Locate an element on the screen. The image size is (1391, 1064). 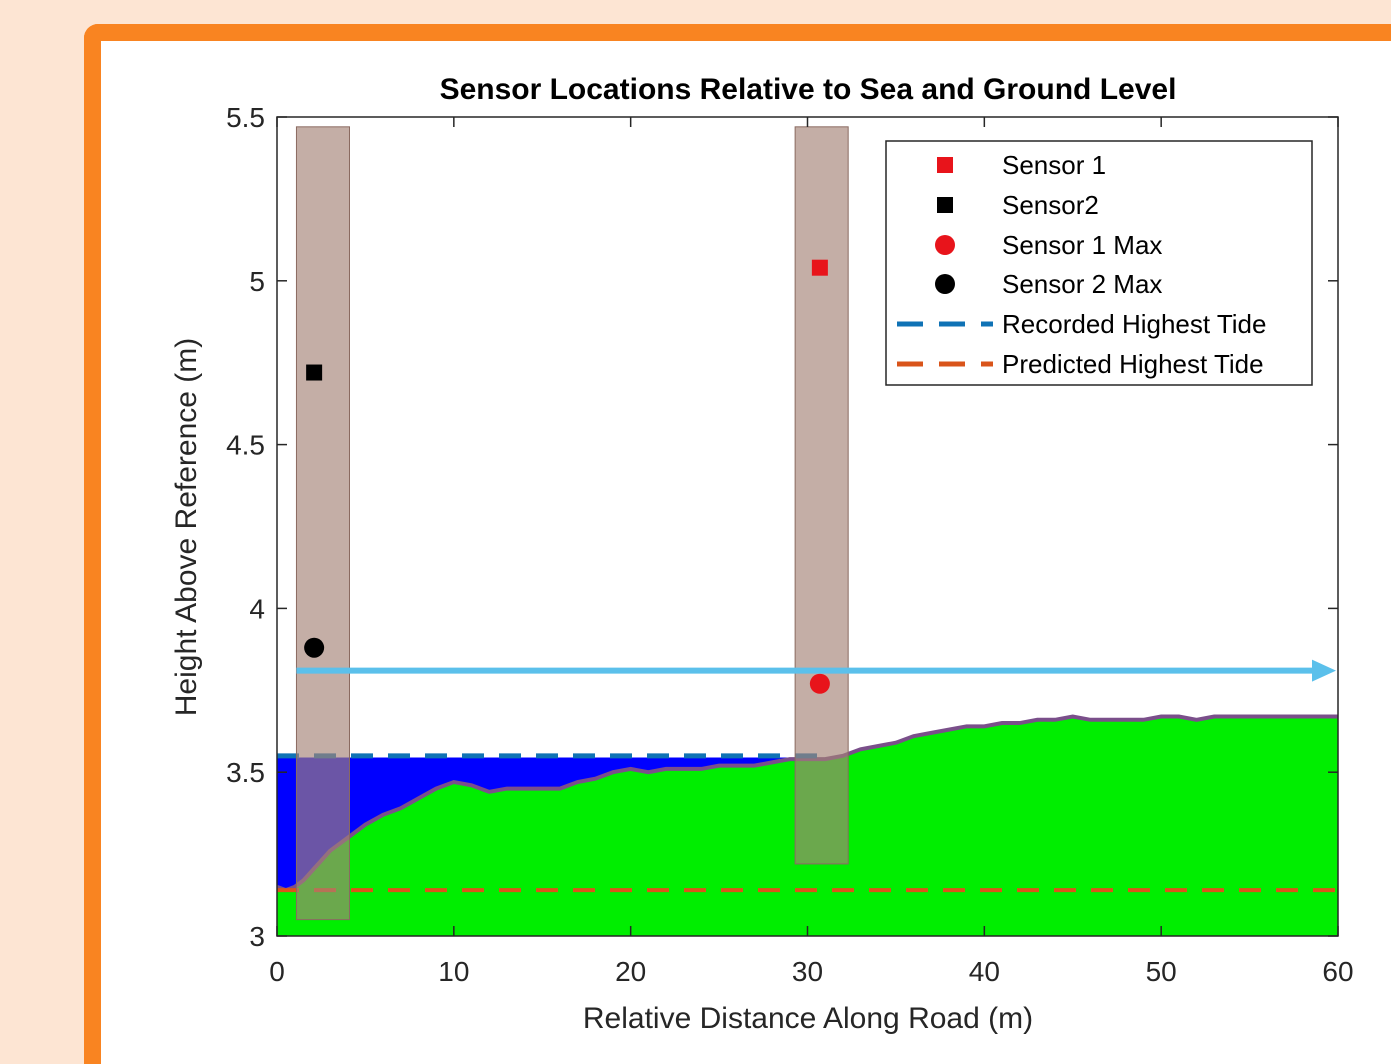
arrow-head is located at coordinates (1324, 670).